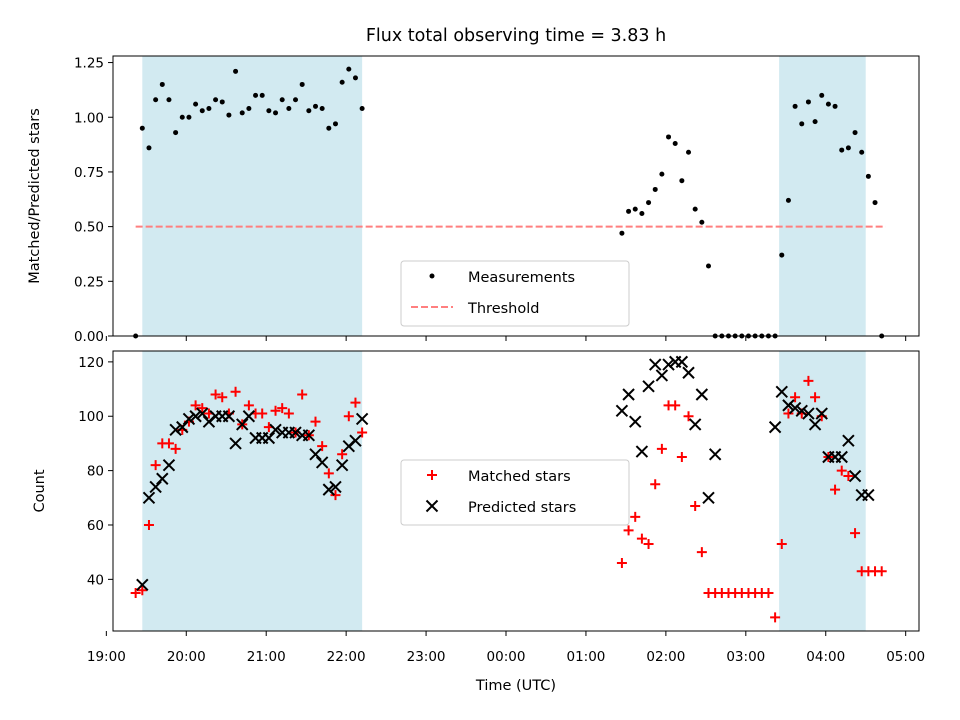 Image resolution: width=960 pixels, height=720 pixels. Describe the element at coordinates (186, 657) in the screenshot. I see `x-tick-label: 20:00` at that location.